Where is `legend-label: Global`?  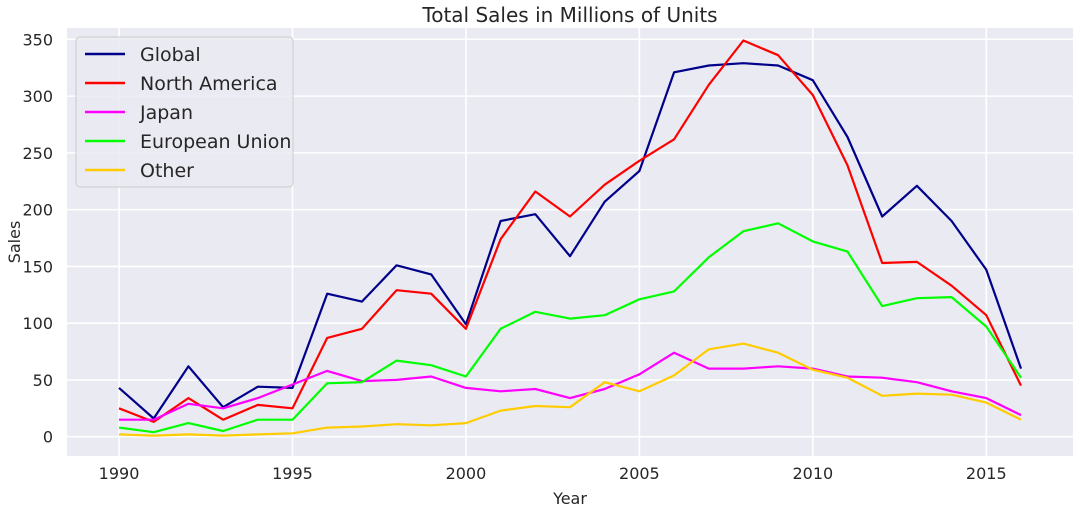 legend-label: Global is located at coordinates (170, 55).